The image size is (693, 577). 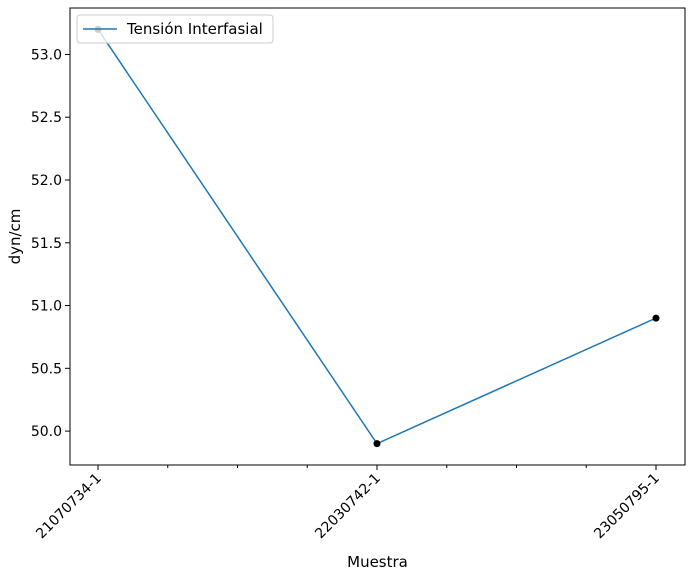 I want to click on y-tick-label: 53.0, so click(x=46, y=55).